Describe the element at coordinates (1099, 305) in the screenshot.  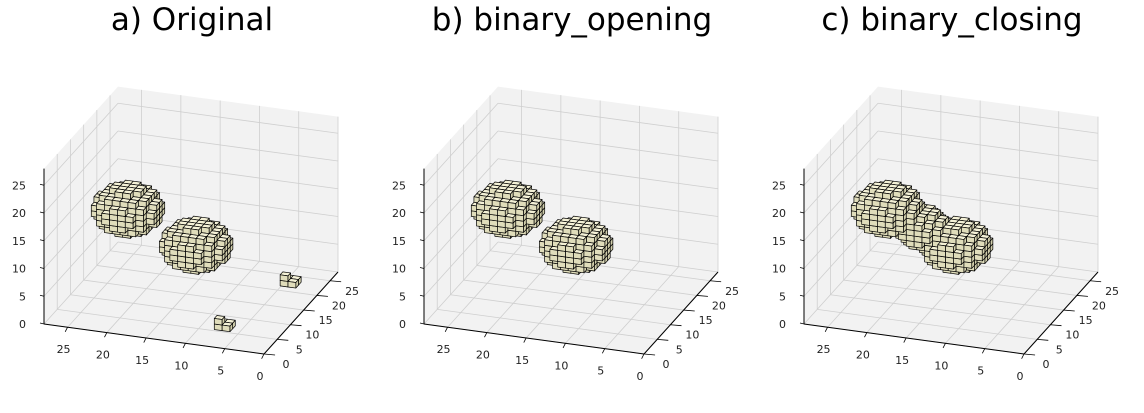
I see `x-tick-label: 20` at that location.